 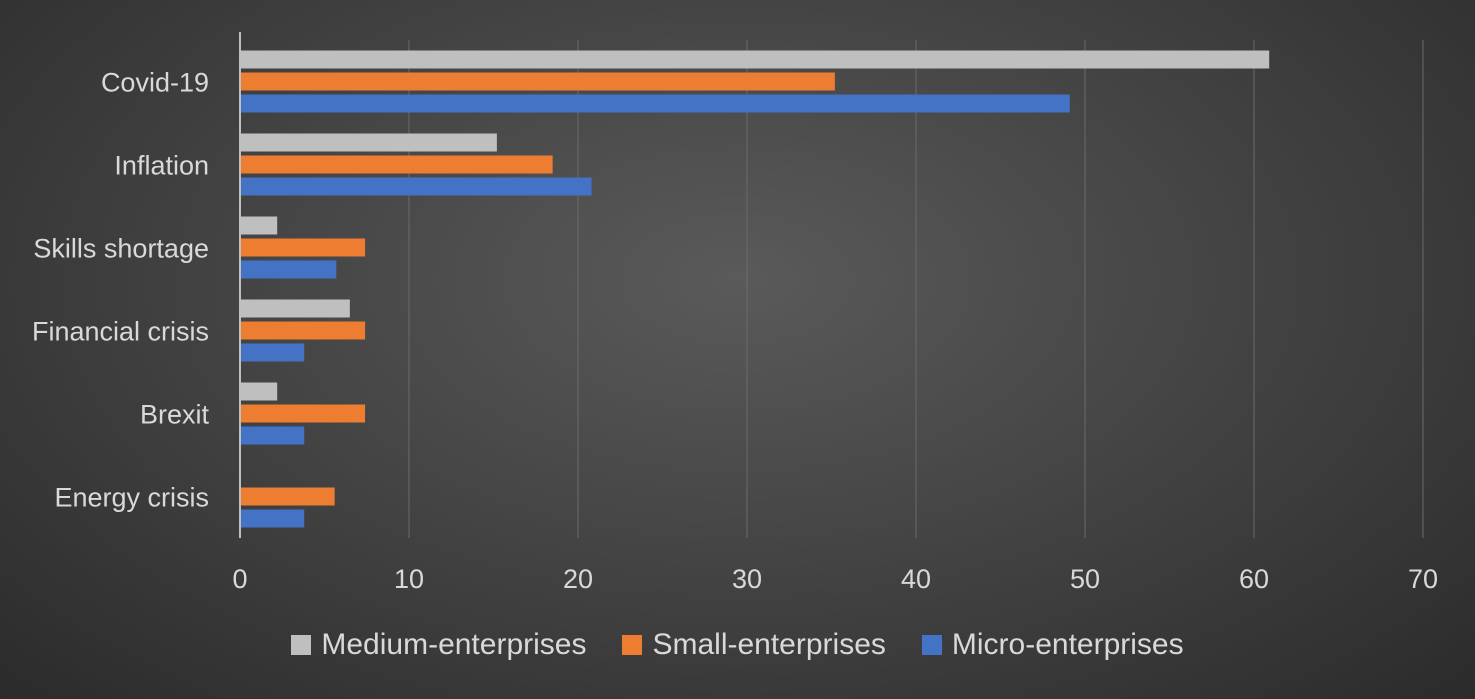 What do you see at coordinates (578, 579) in the screenshot?
I see `x-tick-label: 20` at bounding box center [578, 579].